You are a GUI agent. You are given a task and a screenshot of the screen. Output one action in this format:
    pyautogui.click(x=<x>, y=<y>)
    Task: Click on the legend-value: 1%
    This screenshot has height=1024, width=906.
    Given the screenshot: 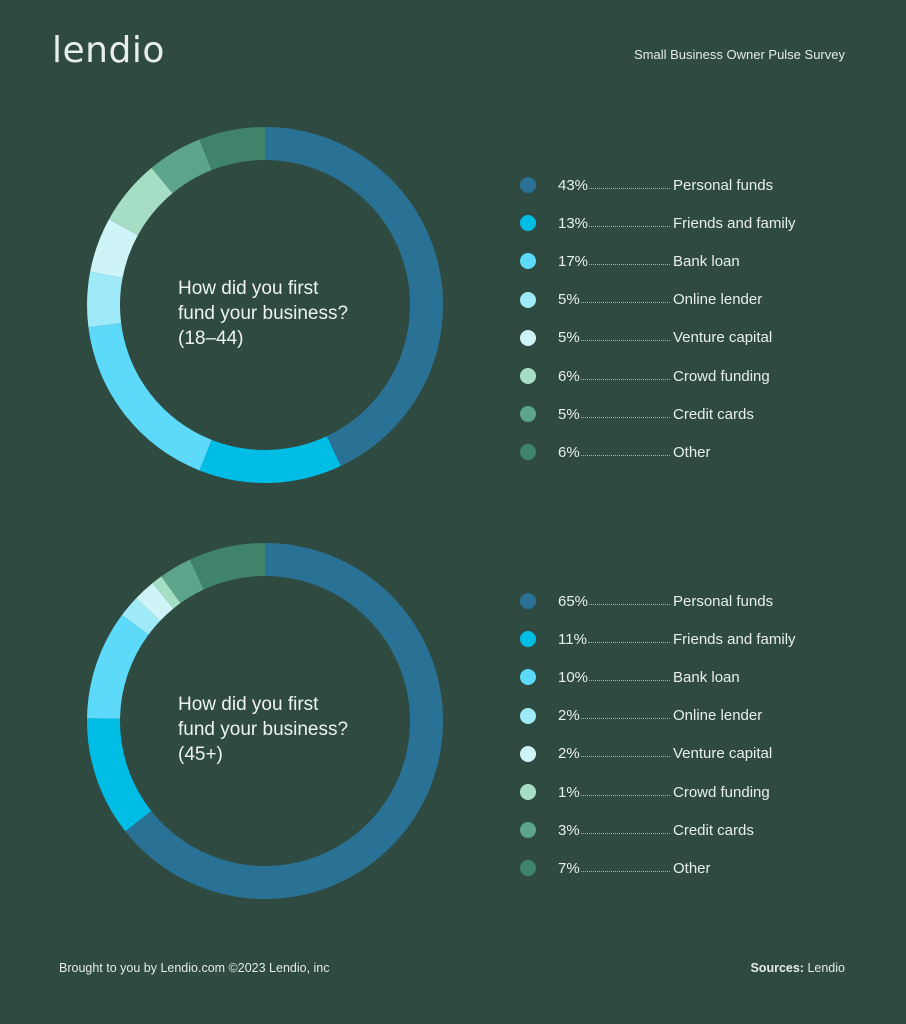 What is the action you would take?
    pyautogui.click(x=569, y=792)
    